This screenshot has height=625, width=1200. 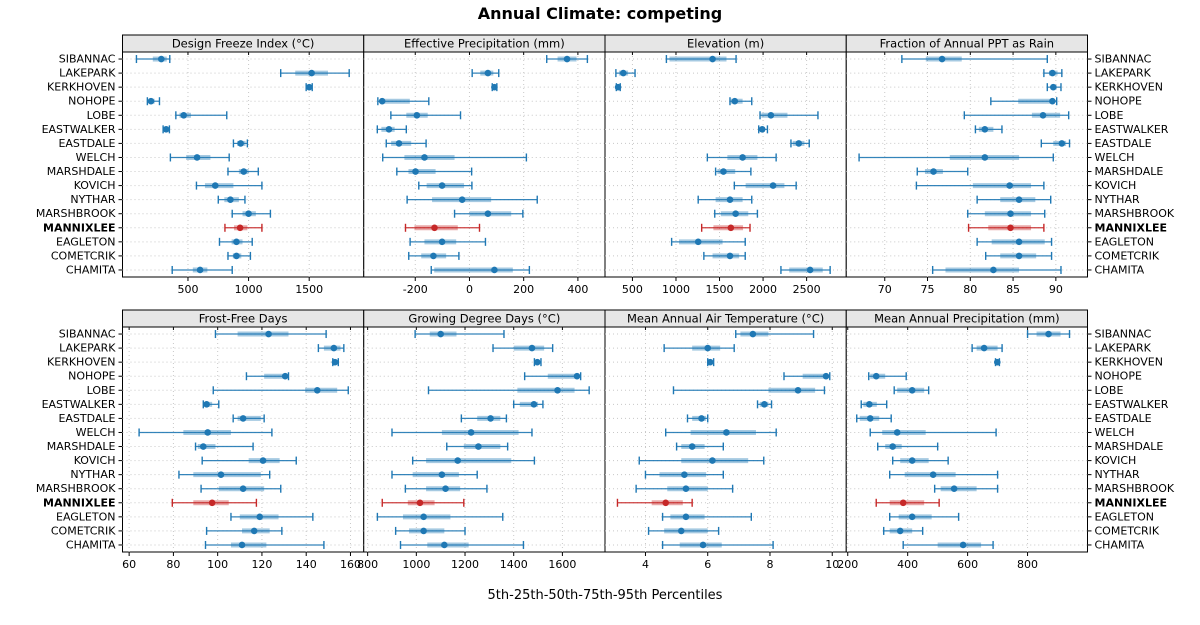 I want to click on site-label-left: EASTWALKER, so click(x=79, y=129).